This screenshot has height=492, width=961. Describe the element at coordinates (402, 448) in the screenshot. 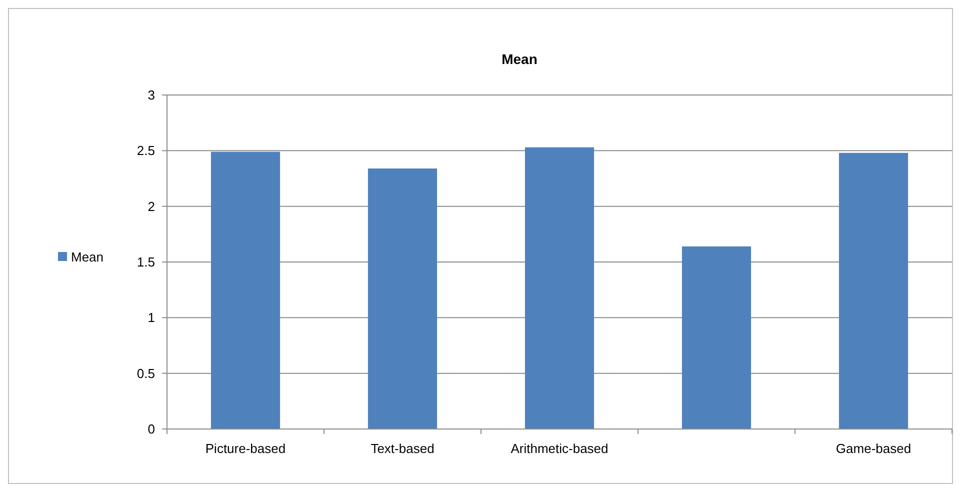

I see `x-tick-label: Text-based` at that location.